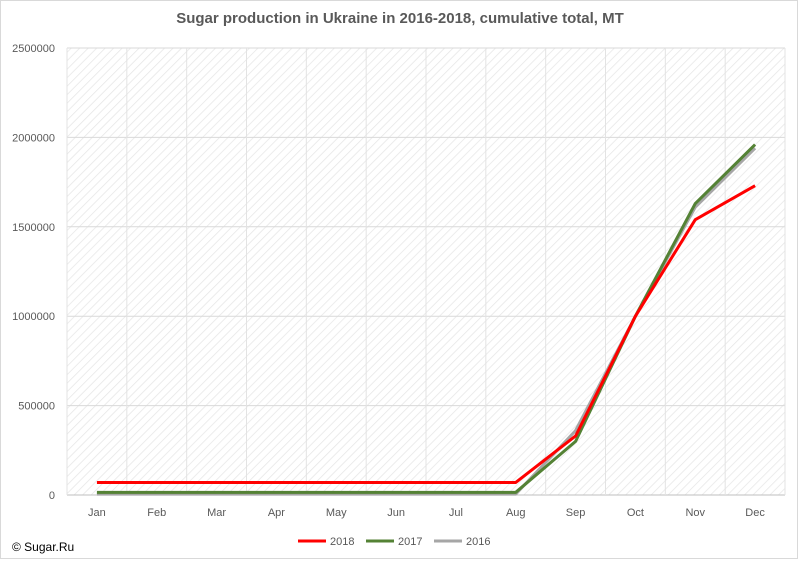 This screenshot has width=800, height=561. I want to click on y-tick-label: 1500000, so click(33, 228).